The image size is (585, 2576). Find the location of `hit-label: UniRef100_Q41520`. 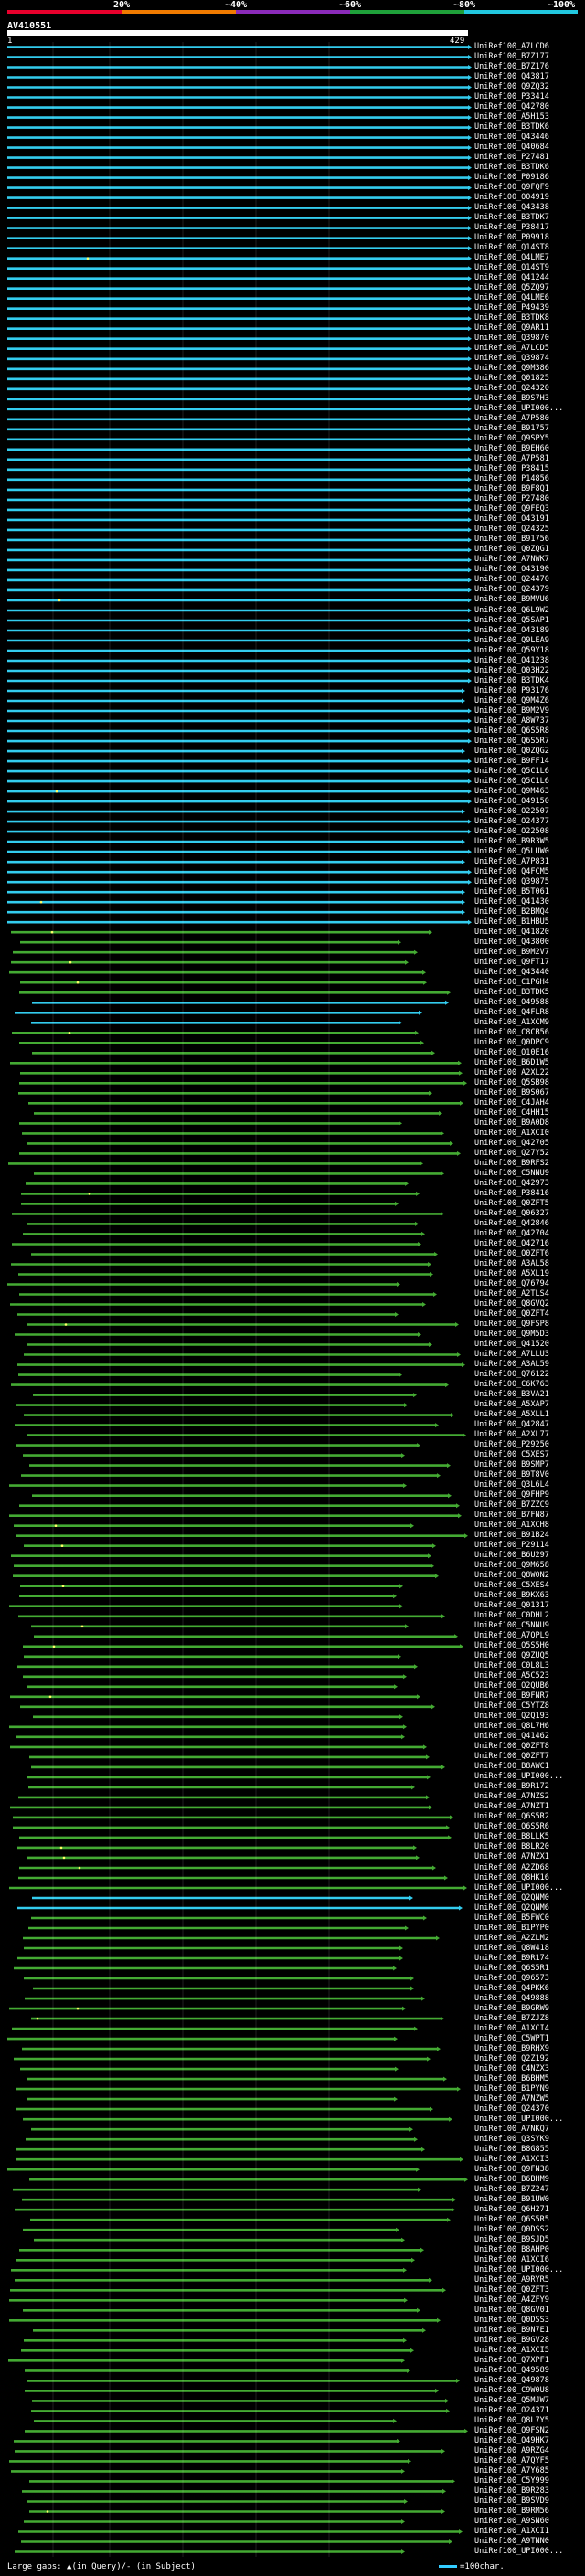

hit-label: UniRef100_Q41520 is located at coordinates (512, 1344).